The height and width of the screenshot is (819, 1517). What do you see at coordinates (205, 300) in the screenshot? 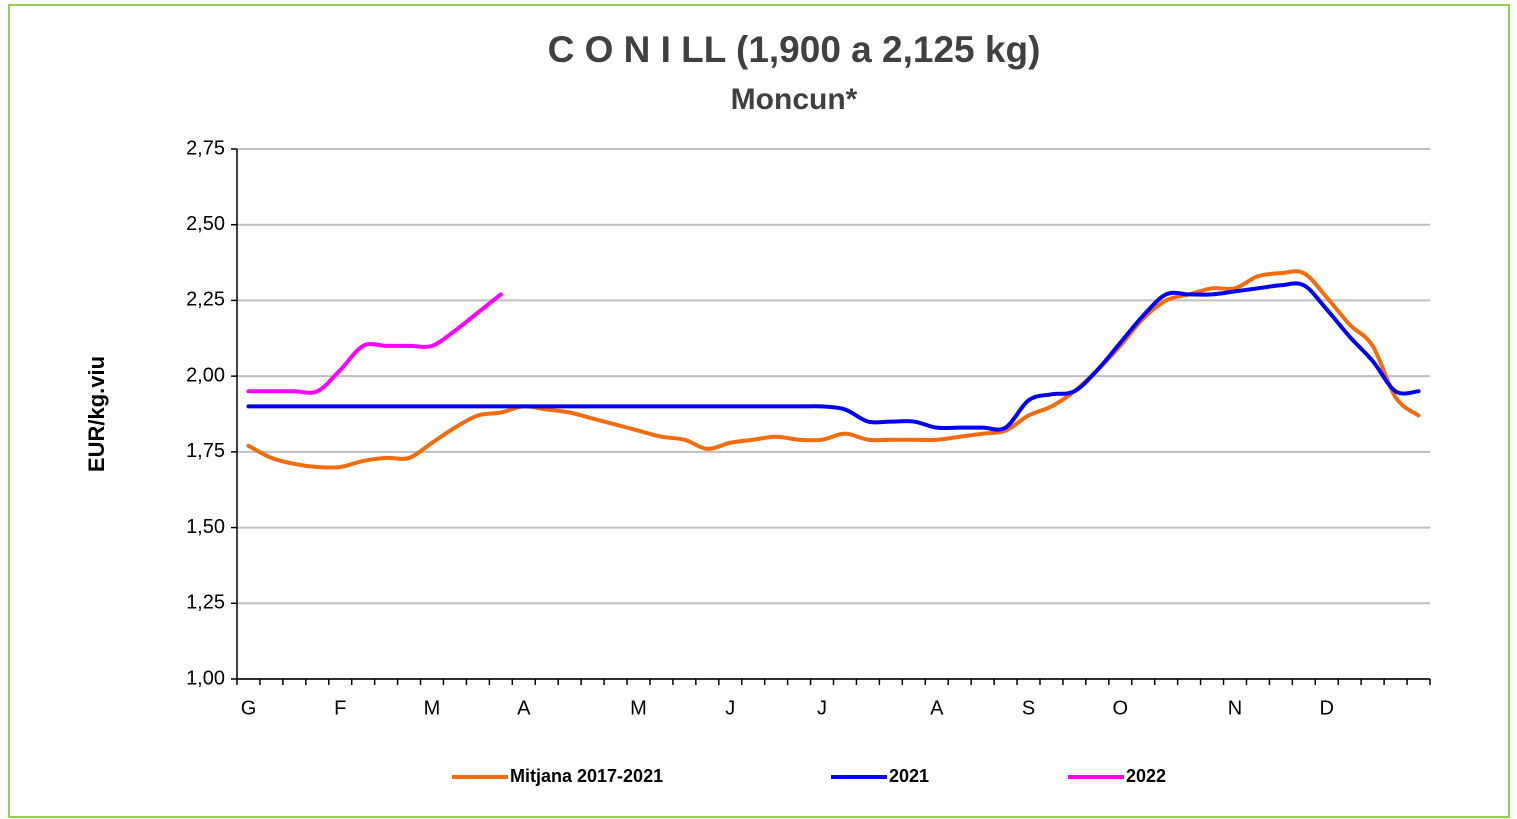
I see `y-tick-label: 2,25` at bounding box center [205, 300].